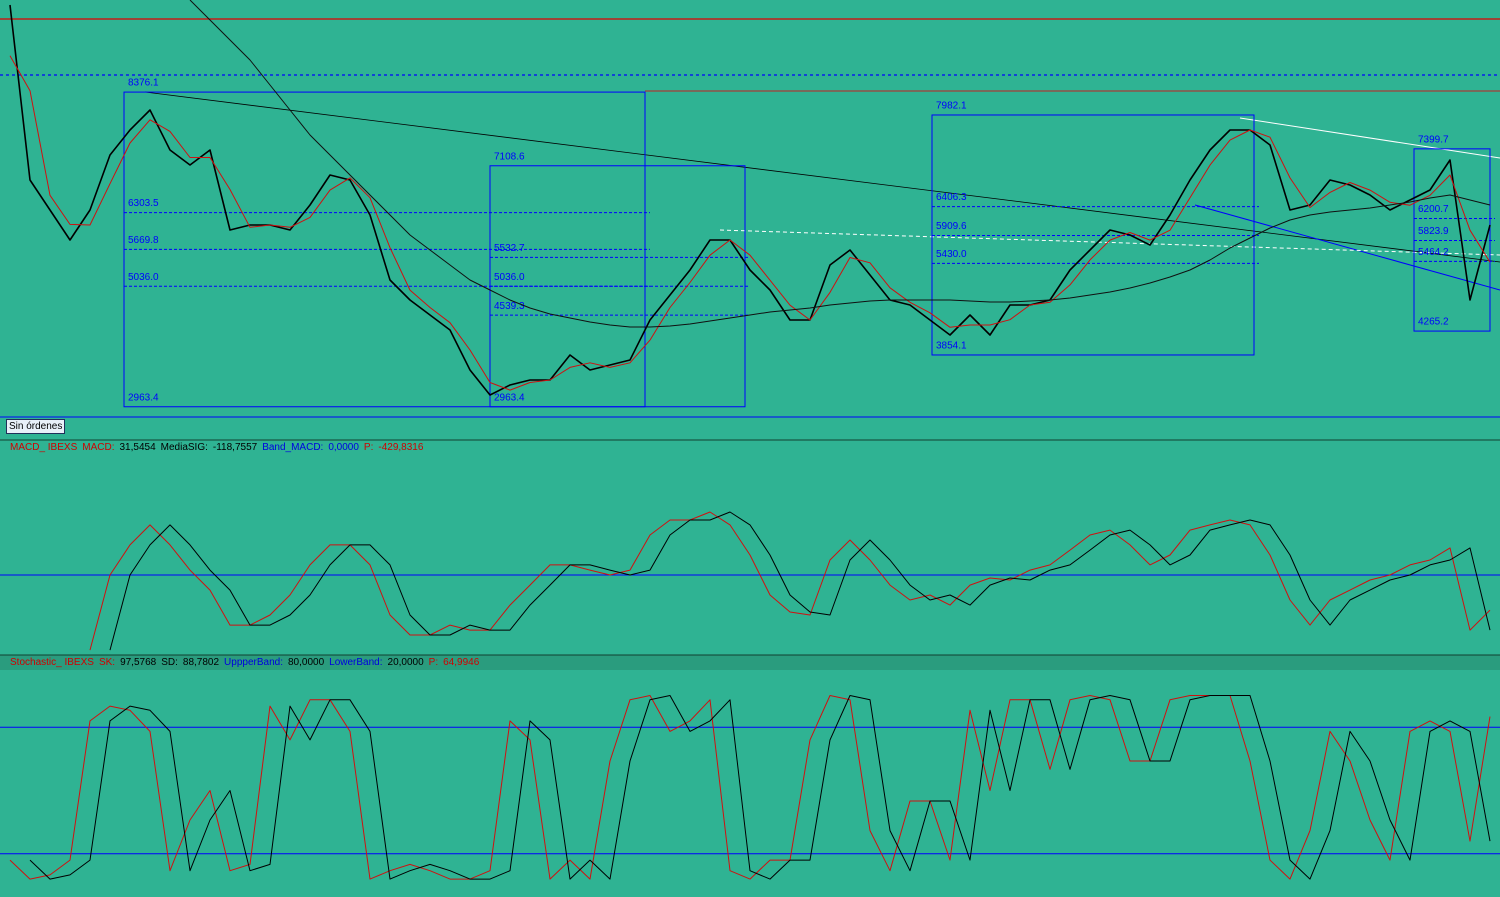  I want to click on header-item: Band_MACD:, so click(292, 447).